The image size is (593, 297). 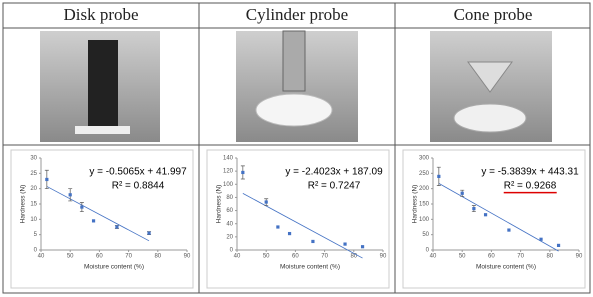 I want to click on r-squared: R² = 0.8844, so click(x=138, y=186).